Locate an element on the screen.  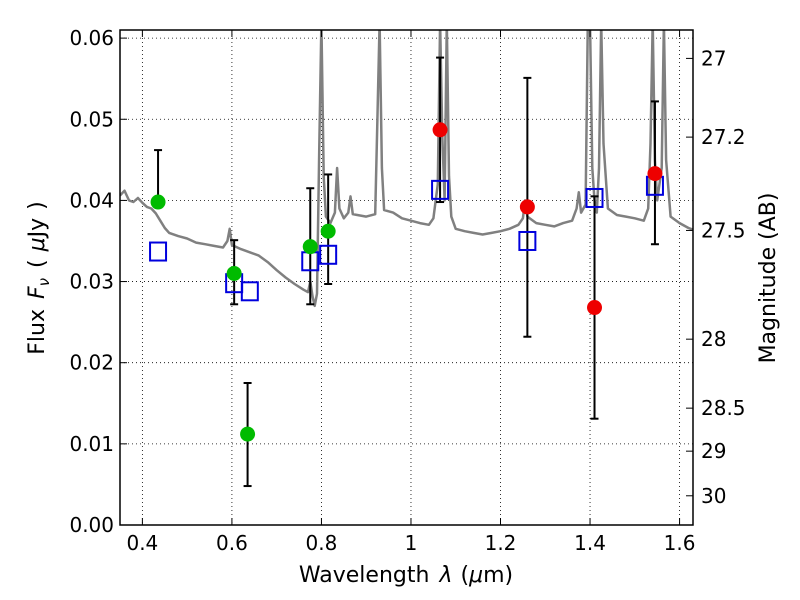
y2-tick-label: 28.5 is located at coordinates (723, 408).